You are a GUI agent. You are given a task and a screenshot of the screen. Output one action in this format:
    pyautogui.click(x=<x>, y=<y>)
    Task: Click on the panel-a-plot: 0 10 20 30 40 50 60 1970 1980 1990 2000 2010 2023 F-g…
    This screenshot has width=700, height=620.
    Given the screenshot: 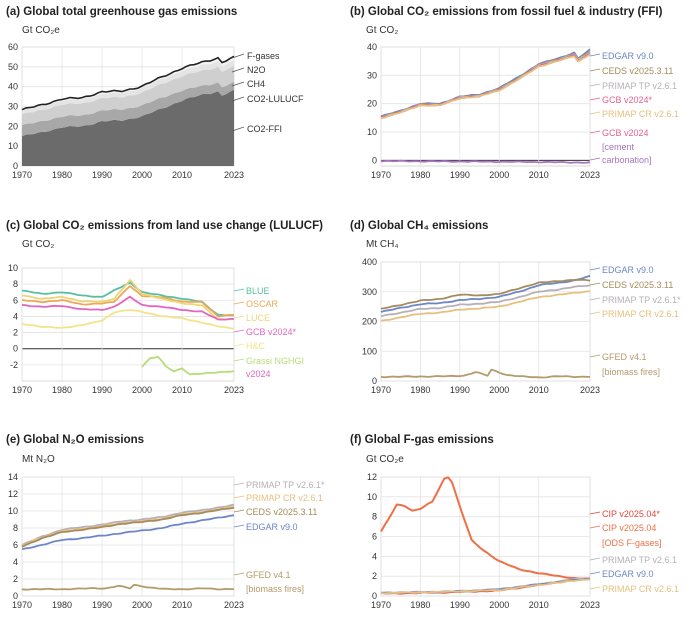 What is the action you would take?
    pyautogui.click(x=156, y=111)
    